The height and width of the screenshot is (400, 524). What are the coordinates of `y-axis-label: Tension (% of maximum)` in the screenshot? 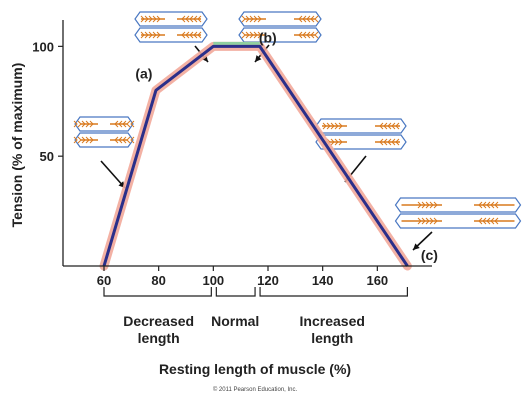 It's located at (17, 145).